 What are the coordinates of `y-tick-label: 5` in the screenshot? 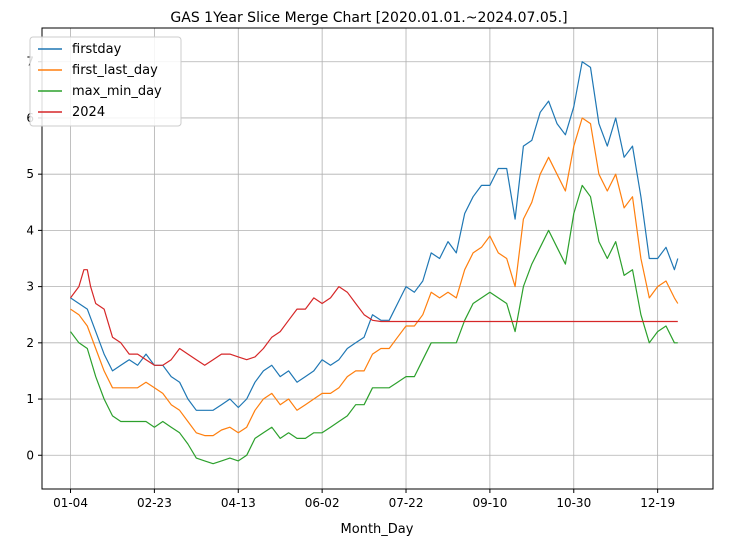 It's located at (30, 174).